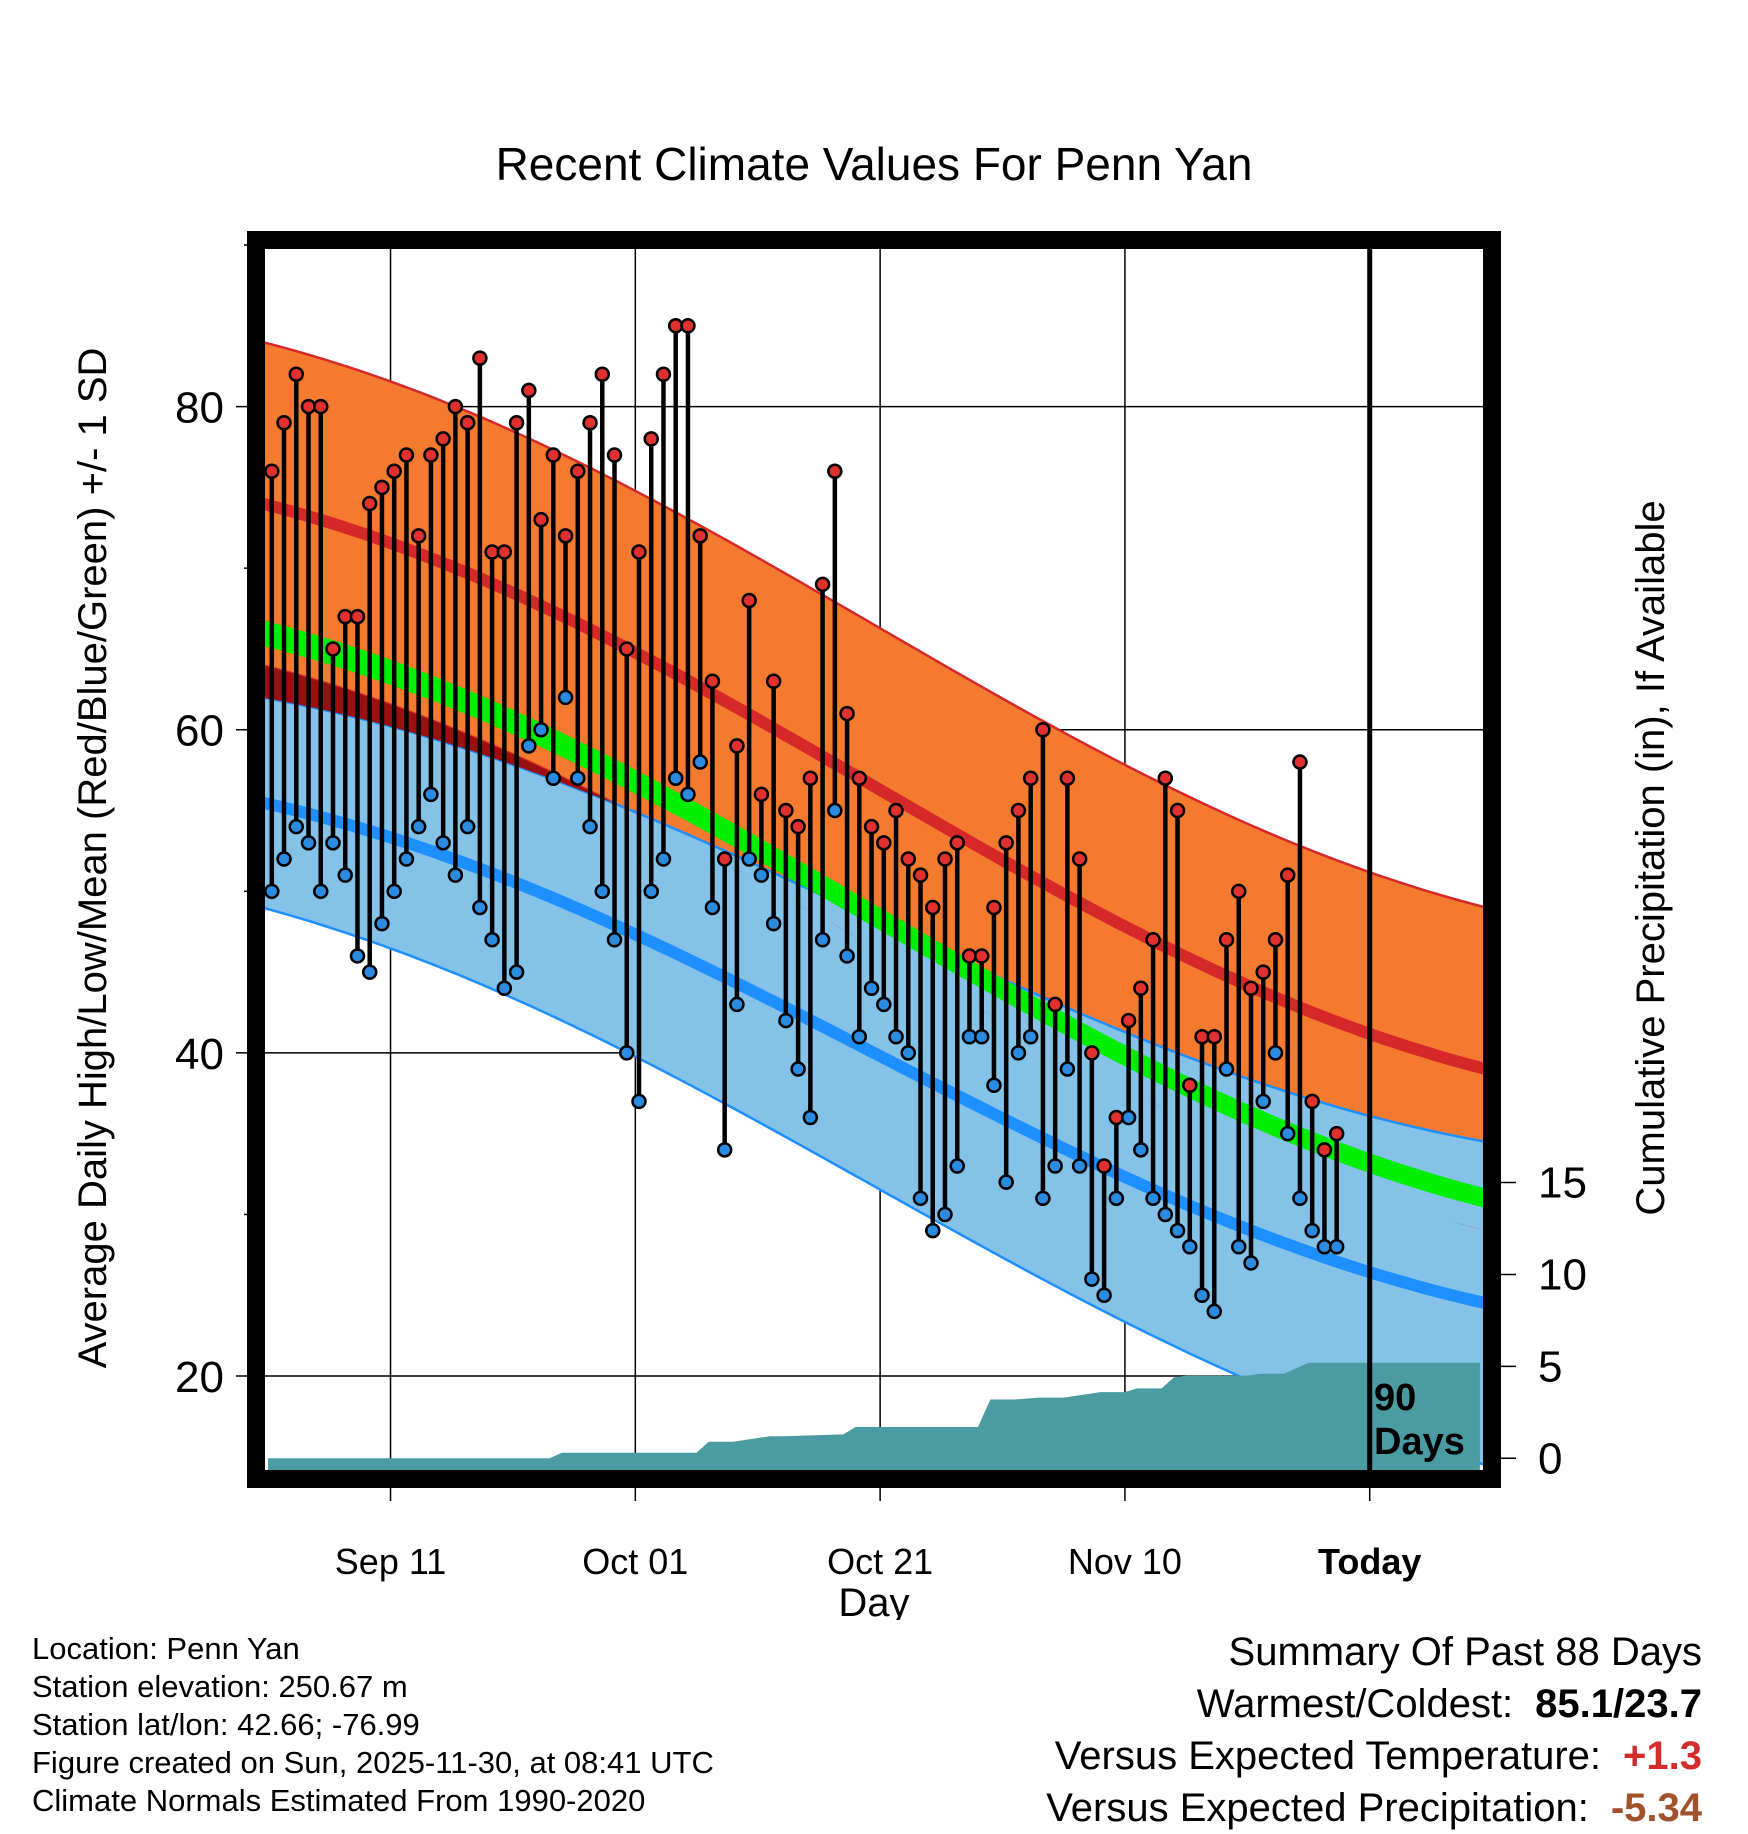 This screenshot has height=1834, width=1748. Describe the element at coordinates (339, 1800) in the screenshot. I see `normals-text: Climate Normals Estimated From 1990-2020` at that location.